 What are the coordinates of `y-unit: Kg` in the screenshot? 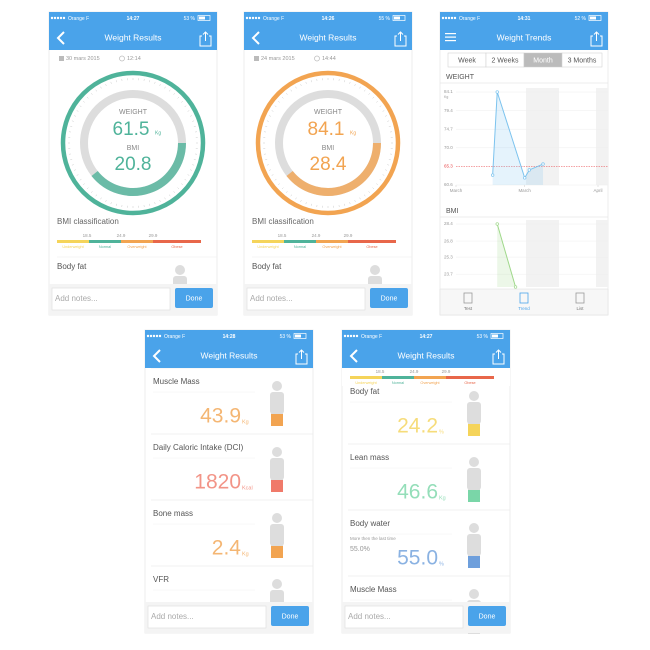 It's located at (446, 97).